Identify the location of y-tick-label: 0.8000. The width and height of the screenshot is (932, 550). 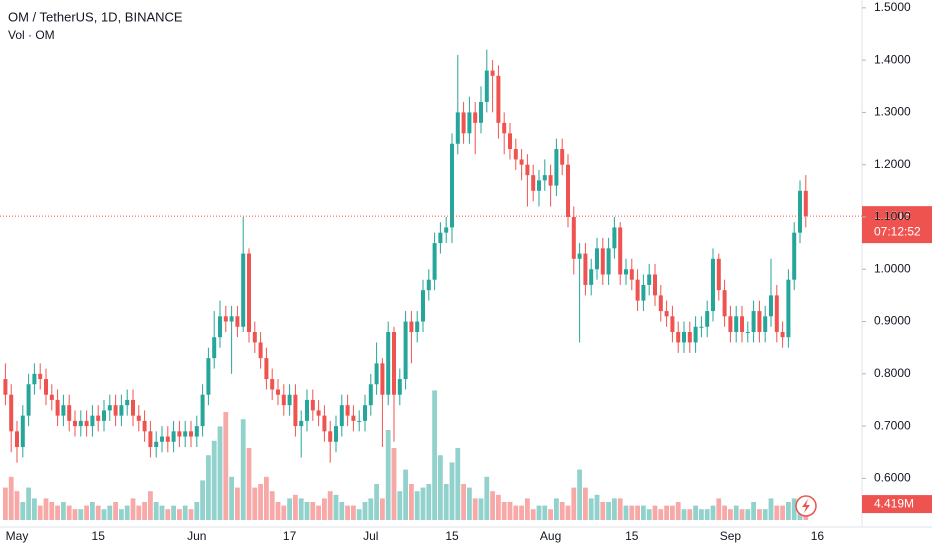
(892, 373).